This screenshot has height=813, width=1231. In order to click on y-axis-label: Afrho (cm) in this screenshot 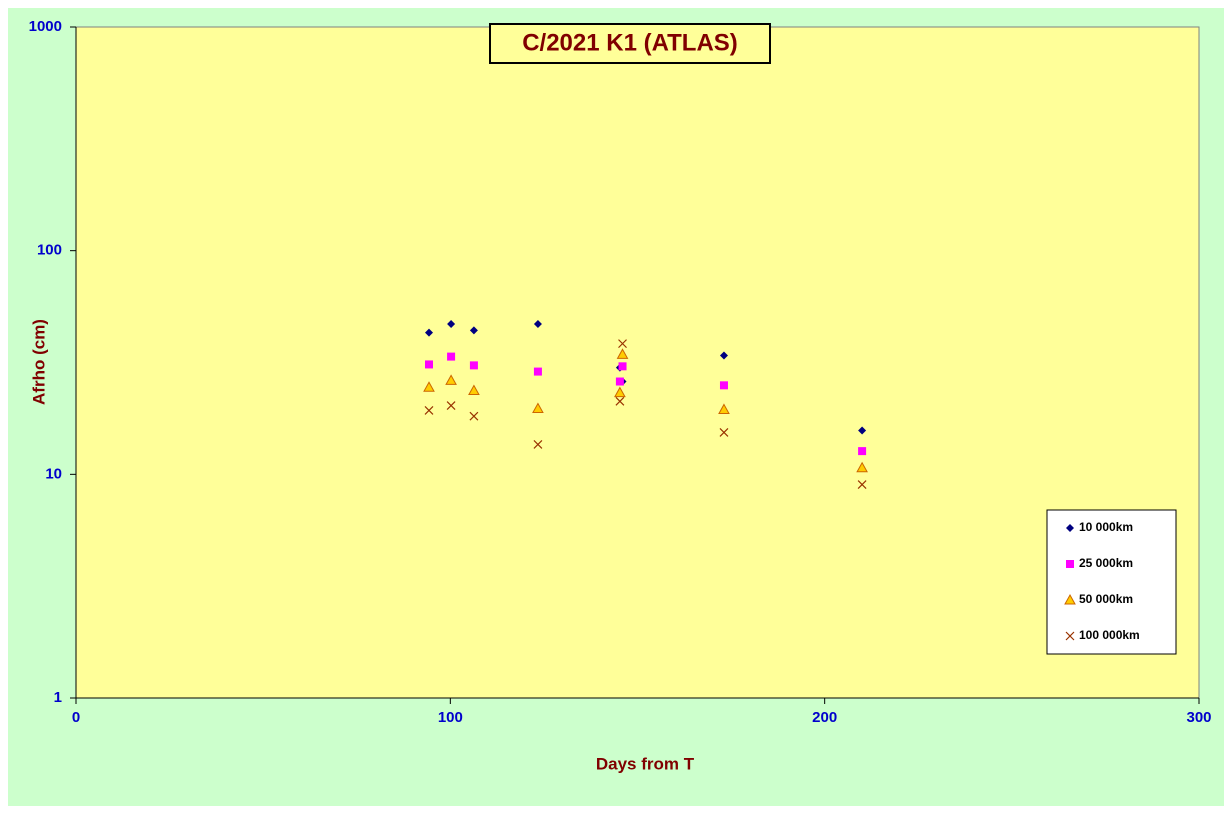, I will do `click(38, 362)`.